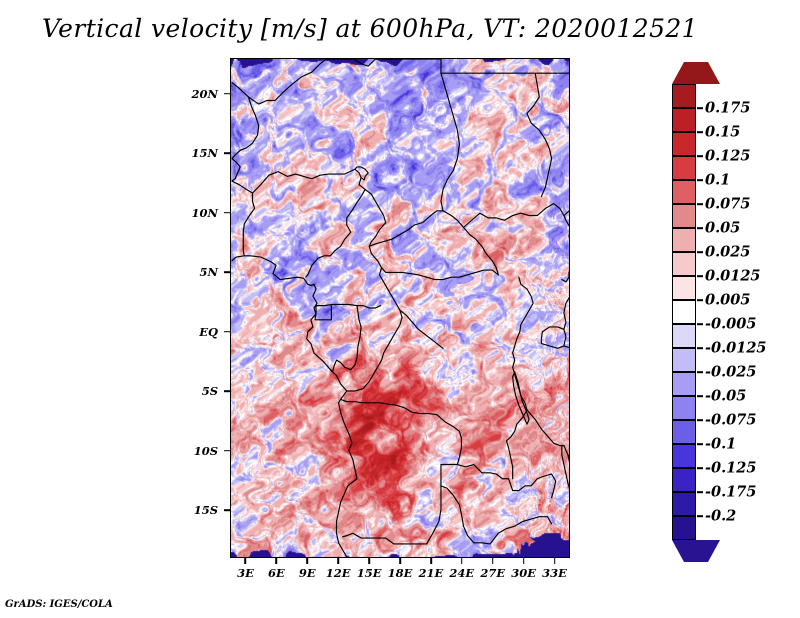  I want to click on y-axis-label-15s: 15S, so click(205, 510).